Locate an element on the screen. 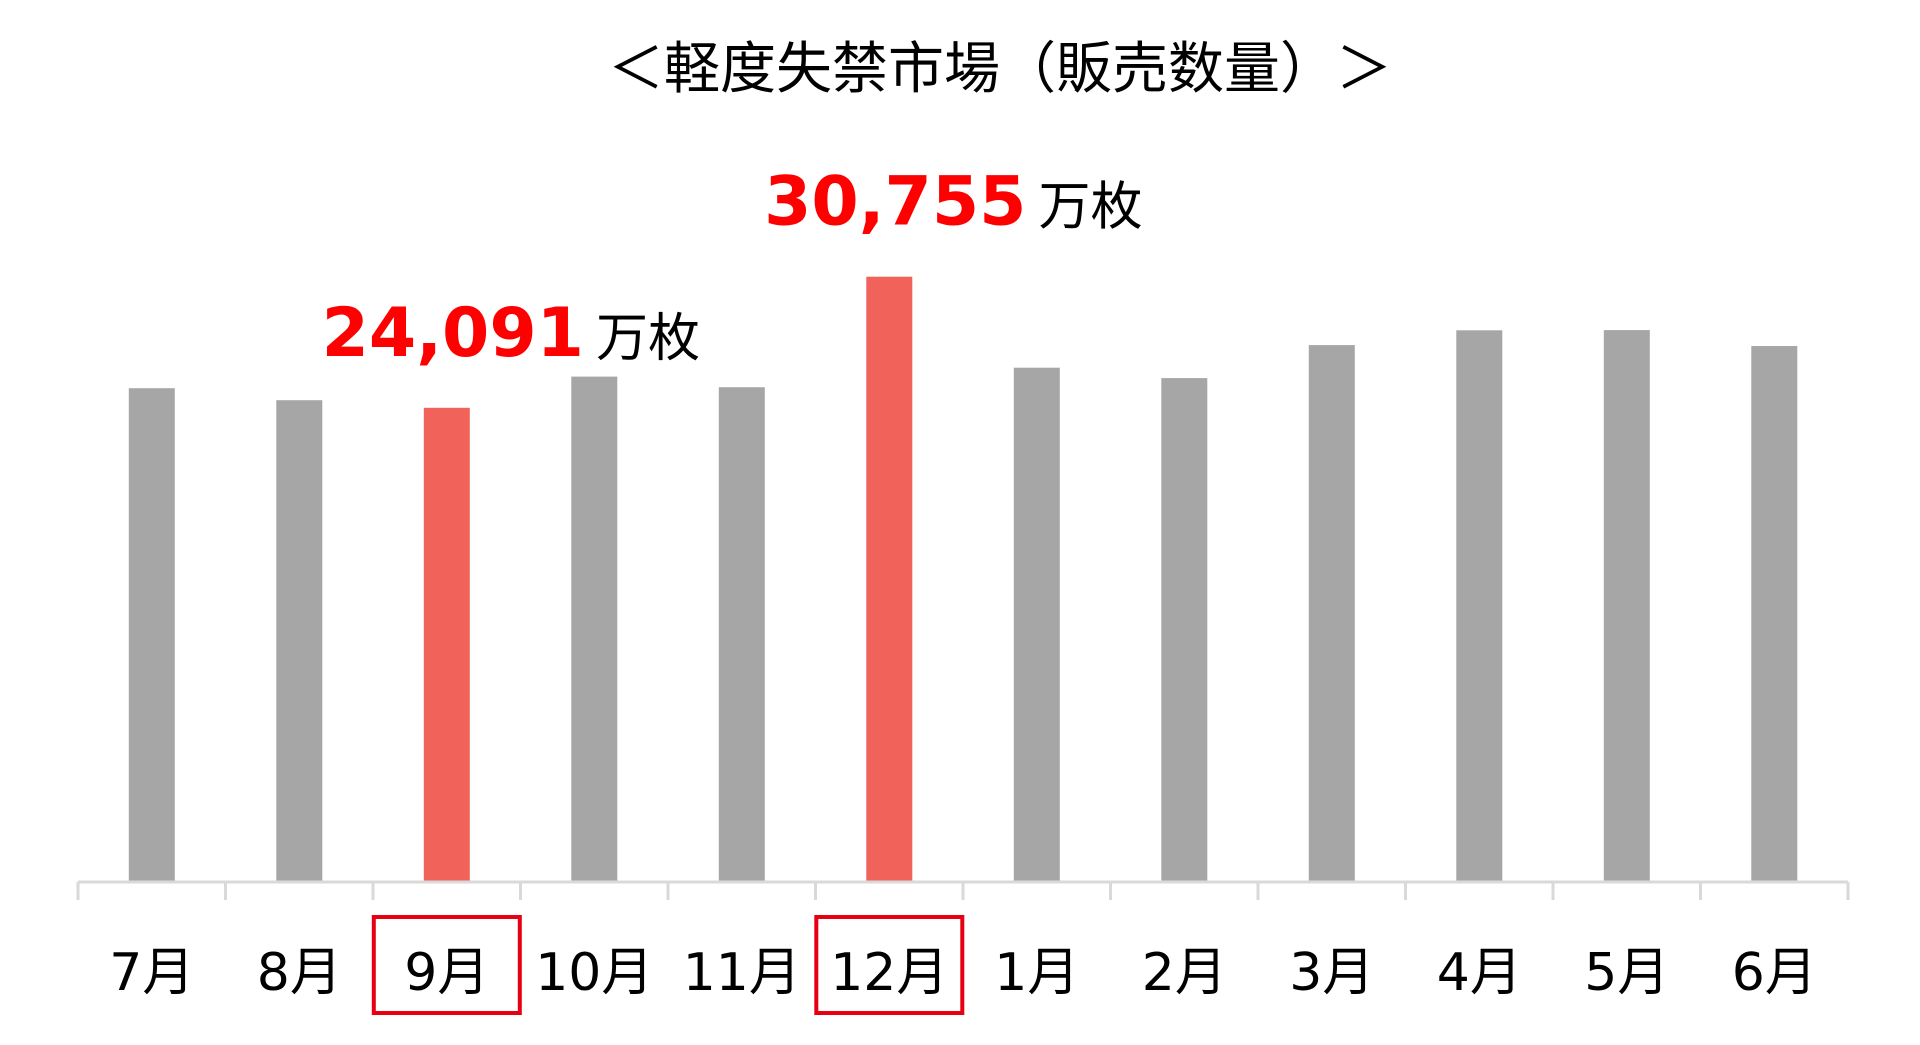 The height and width of the screenshot is (1045, 1920). x-tick-label: 11月 is located at coordinates (742, 973).